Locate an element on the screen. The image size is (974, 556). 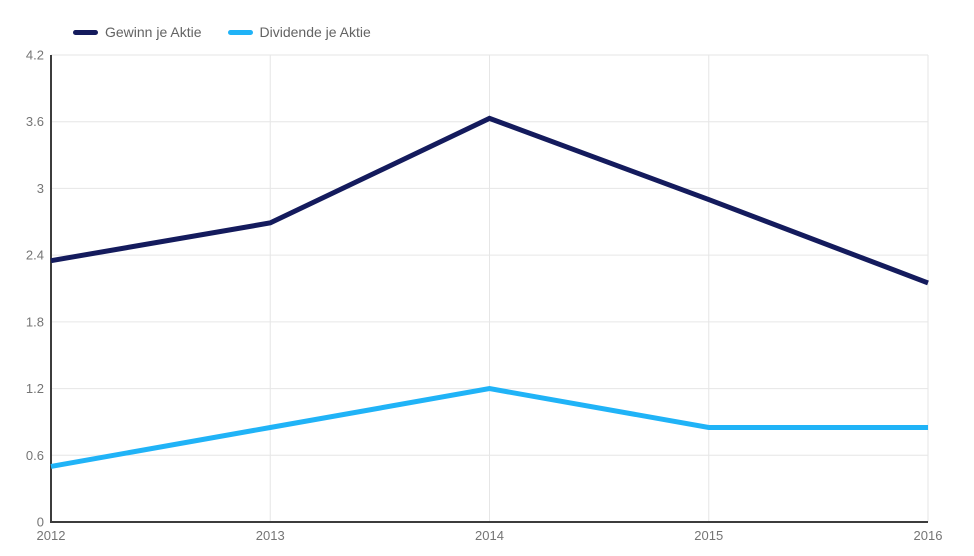
y-tick-label: 2.4 is located at coordinates (35, 255).